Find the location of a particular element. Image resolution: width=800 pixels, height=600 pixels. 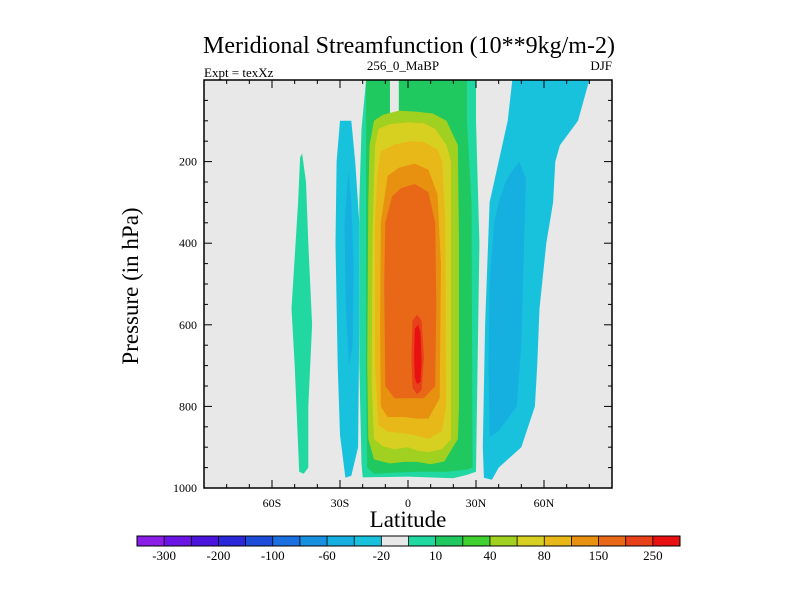

x-tick-label: 30S is located at coordinates (340, 503).